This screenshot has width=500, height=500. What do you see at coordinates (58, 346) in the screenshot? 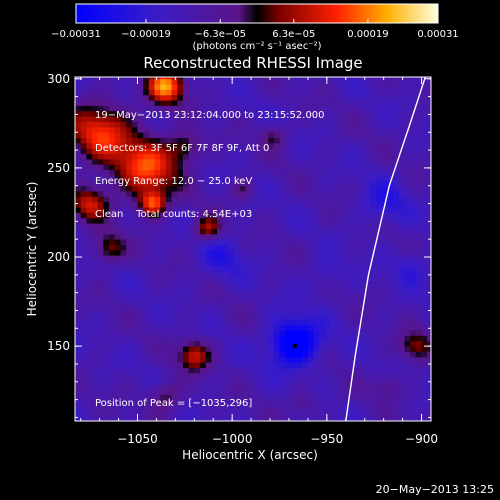
I see `y-tick-label: 150` at bounding box center [58, 346].